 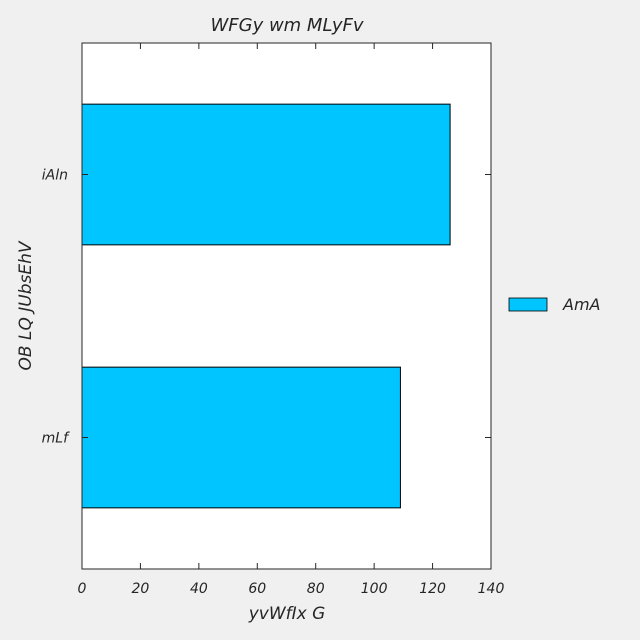 What do you see at coordinates (491, 589) in the screenshot?
I see `x-tick-label: 140` at bounding box center [491, 589].